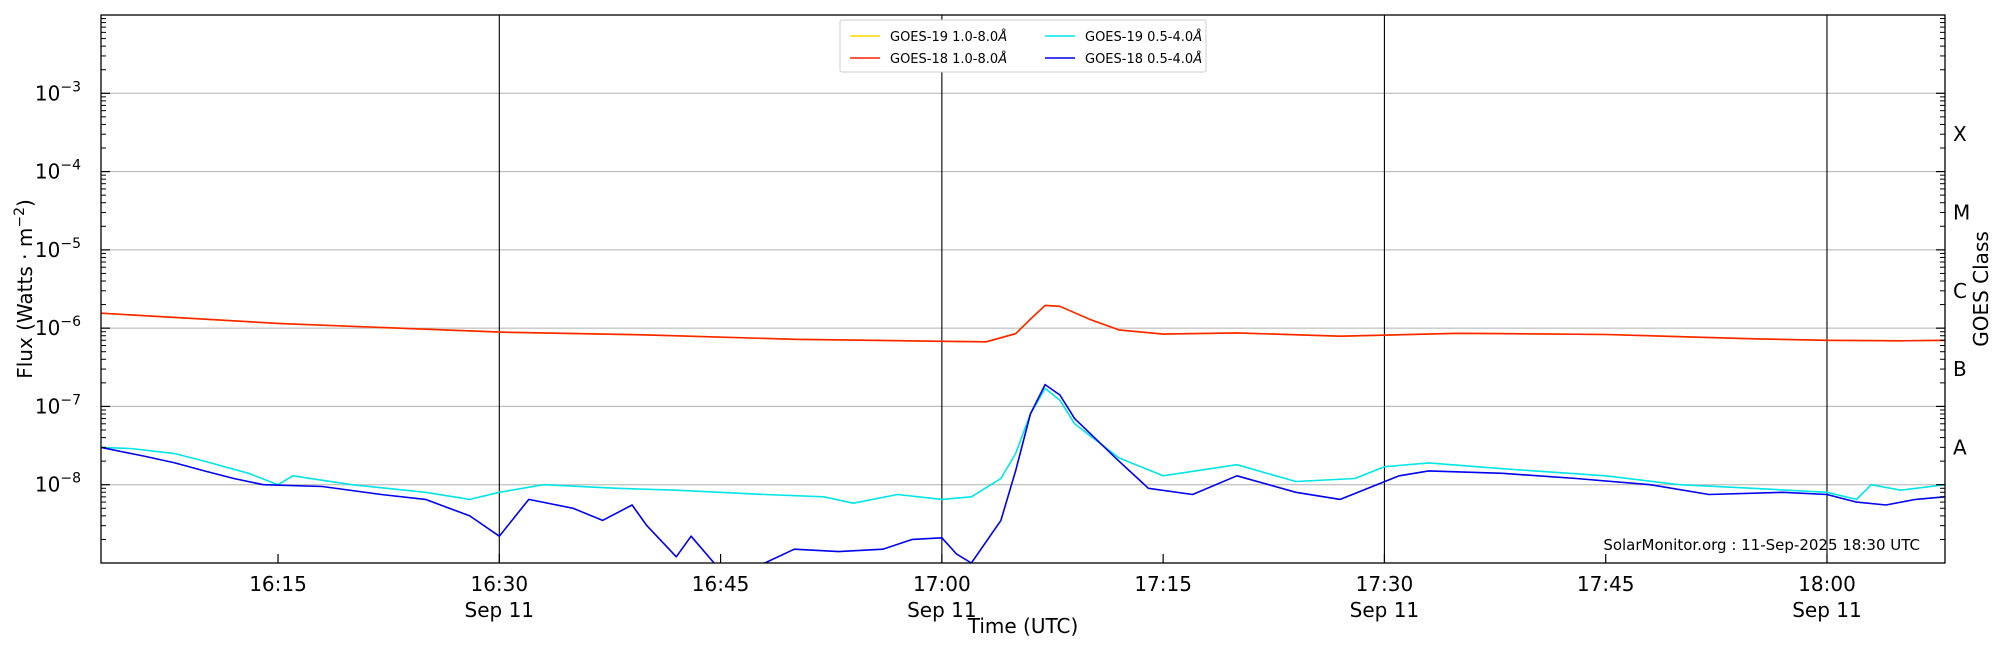 The height and width of the screenshot is (650, 2000). Describe the element at coordinates (58, 171) in the screenshot. I see `y-tick-label: 10⁻⁴` at that location.